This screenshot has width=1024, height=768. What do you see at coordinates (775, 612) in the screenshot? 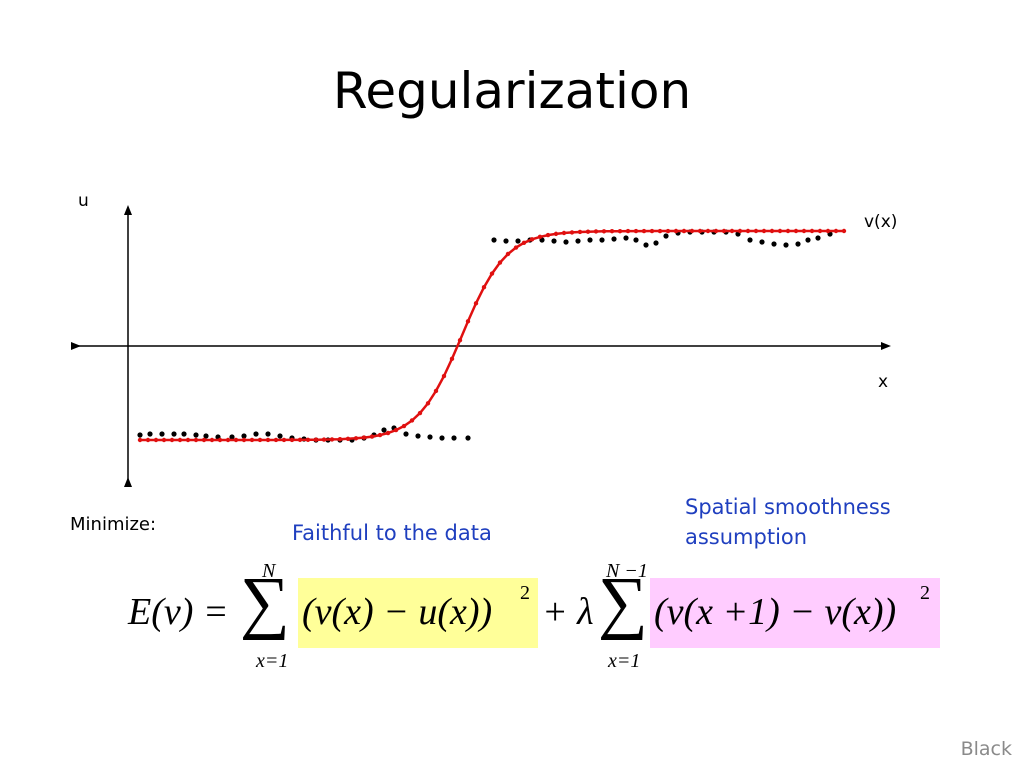
I see `smoothness-term: (v(x +1) − v(x))` at bounding box center [775, 612].